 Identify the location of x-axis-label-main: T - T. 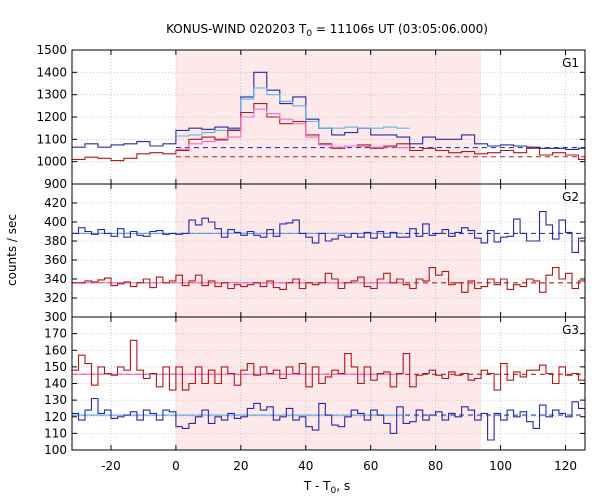
(317, 486).